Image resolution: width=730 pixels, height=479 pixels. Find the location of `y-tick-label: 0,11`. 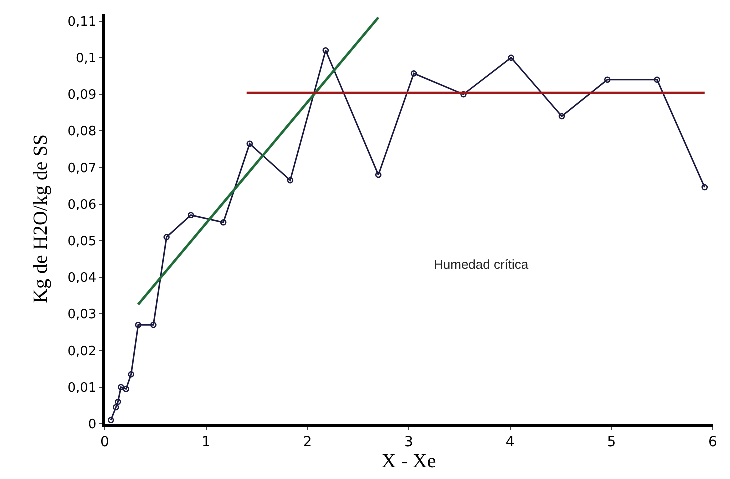

y-tick-label: 0,11 is located at coordinates (82, 22).